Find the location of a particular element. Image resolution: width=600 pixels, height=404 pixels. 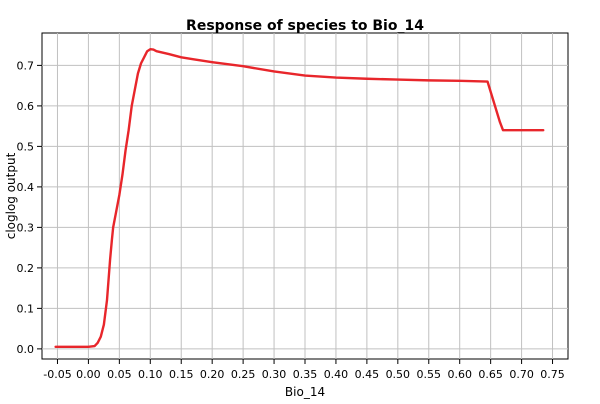

x-tick-label: 0.75 is located at coordinates (552, 374).